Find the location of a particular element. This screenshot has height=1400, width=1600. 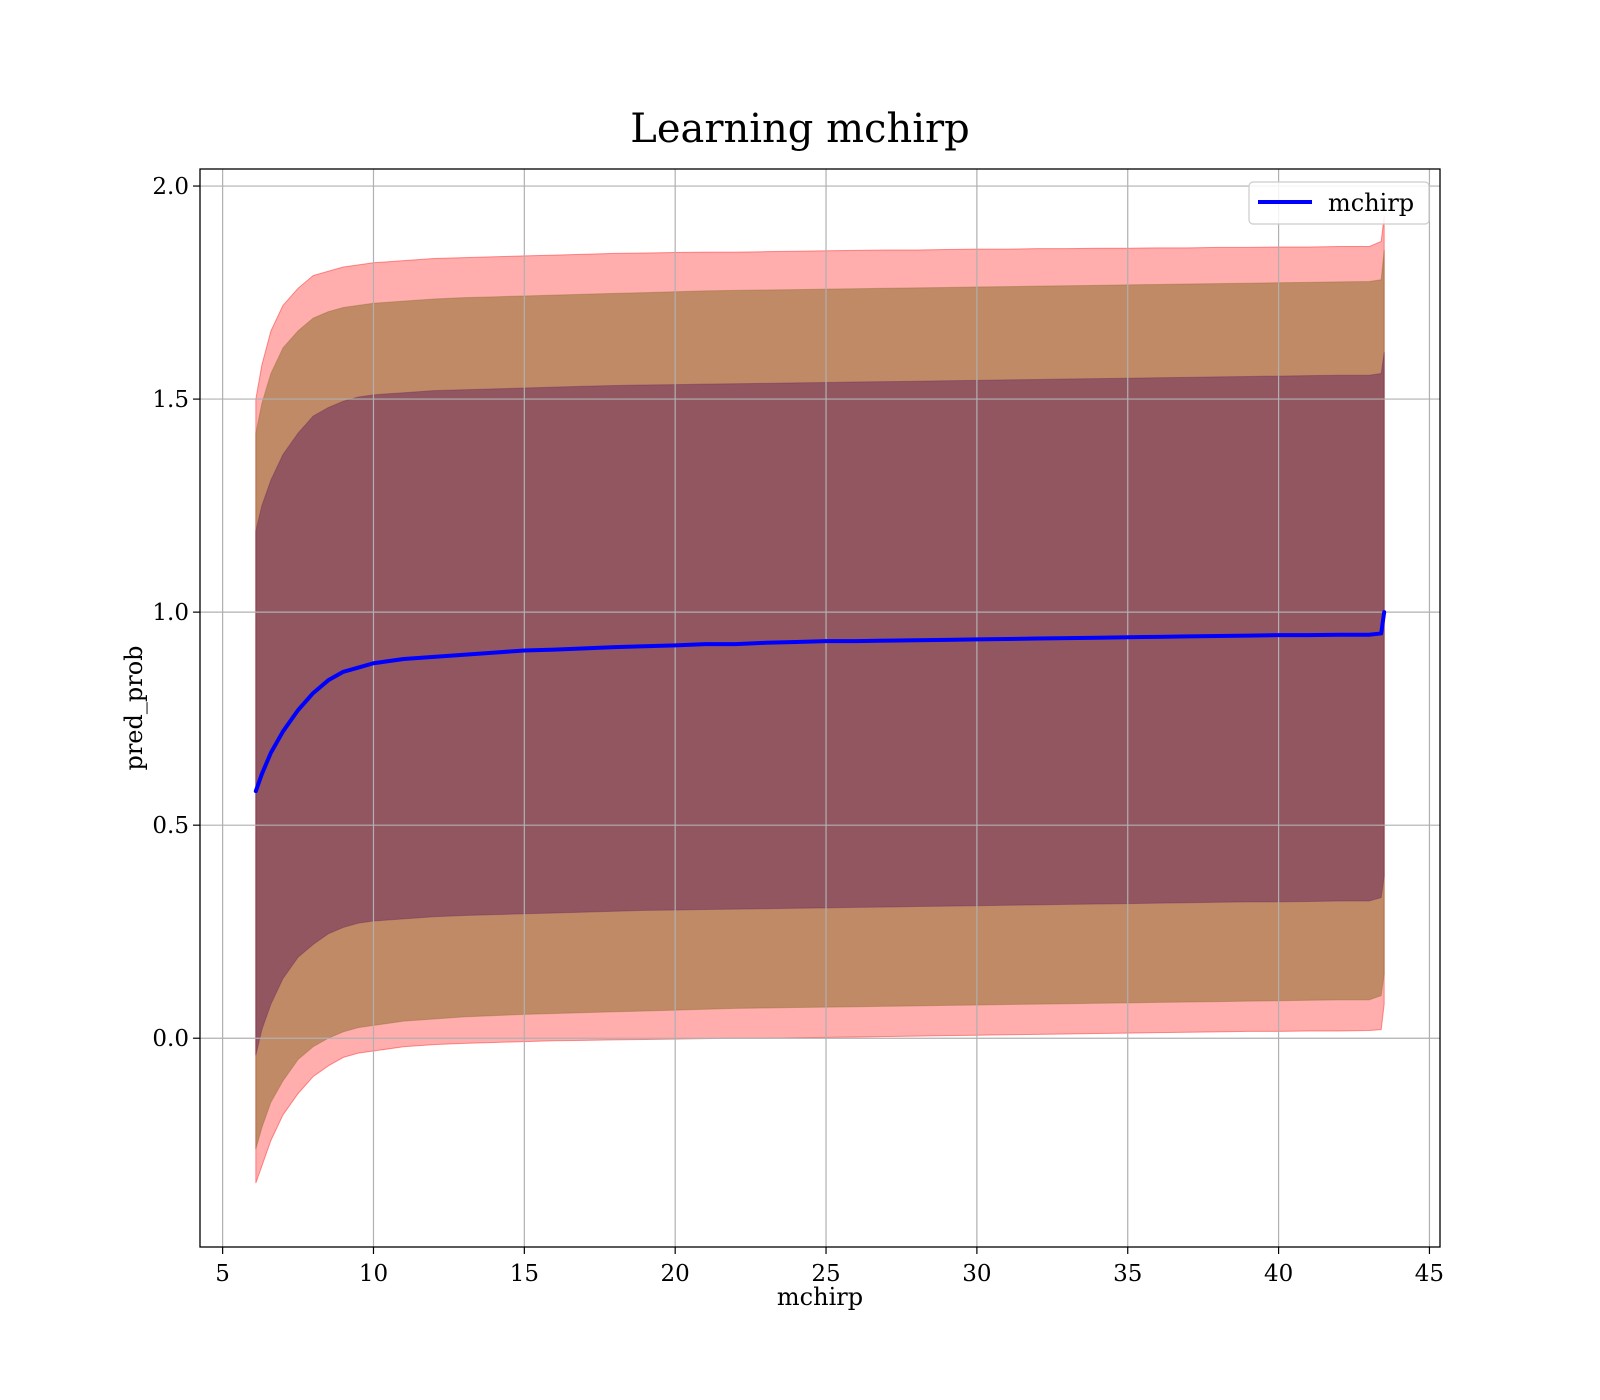

y-axis-ticks: 0.0 0.5 1.0 1.5 2.0 is located at coordinates (176, 613).